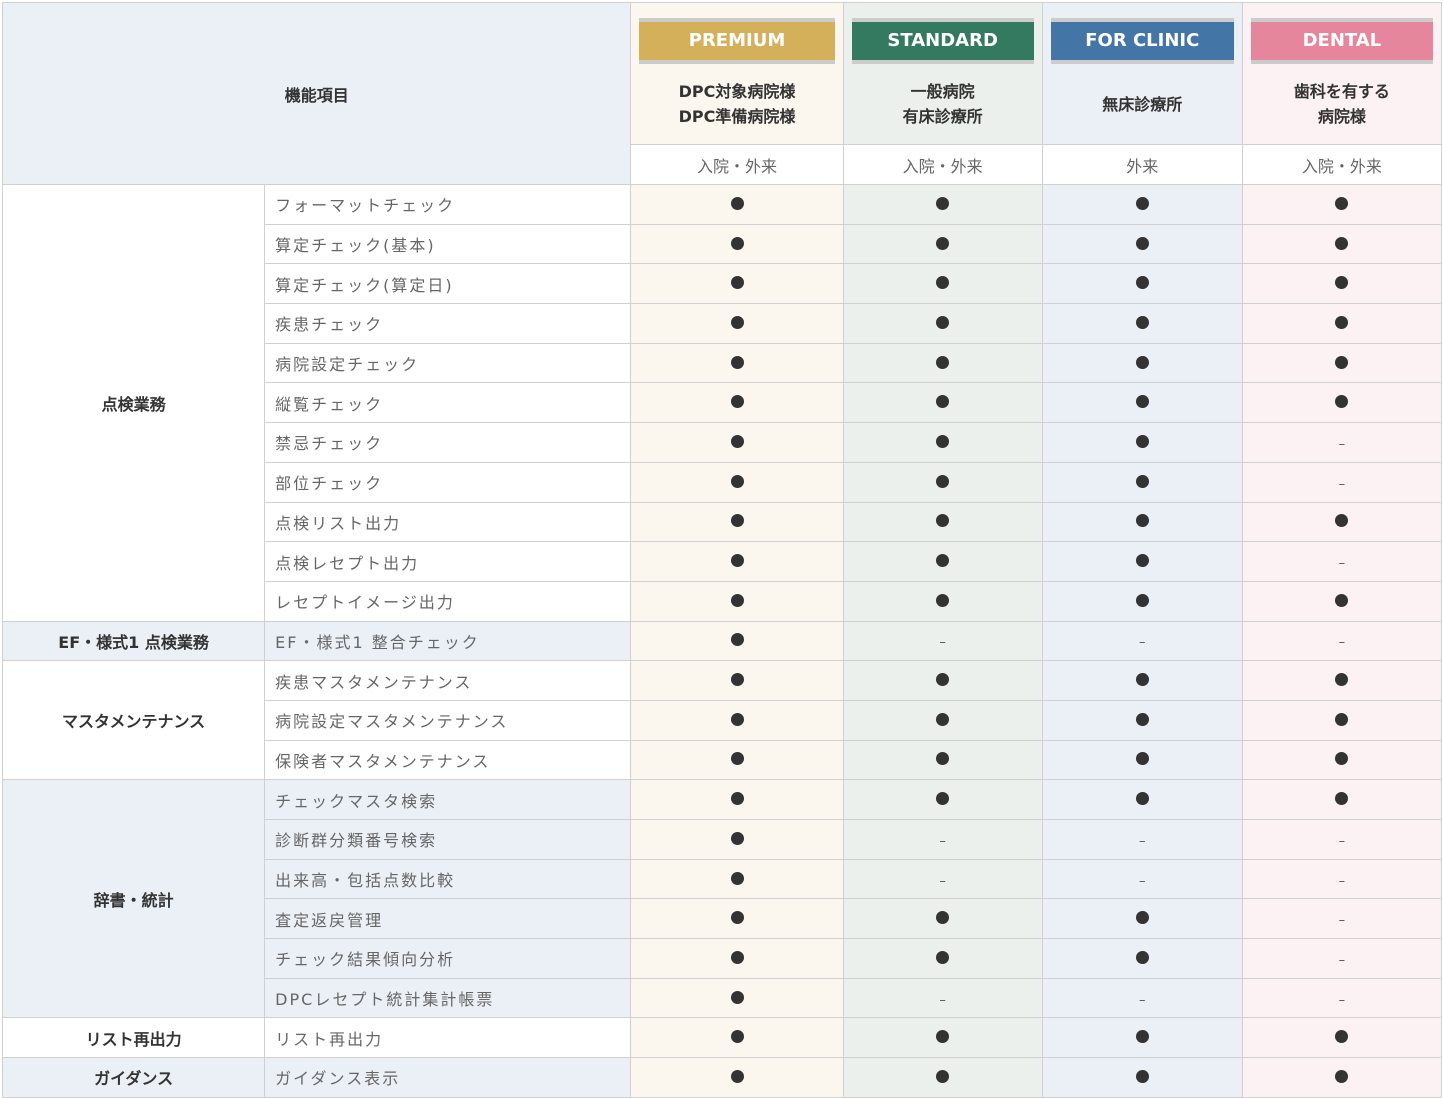 This screenshot has height=1098, width=1443. What do you see at coordinates (133, 641) in the screenshot?
I see `group-label: EF・様式1 点検業務` at bounding box center [133, 641].